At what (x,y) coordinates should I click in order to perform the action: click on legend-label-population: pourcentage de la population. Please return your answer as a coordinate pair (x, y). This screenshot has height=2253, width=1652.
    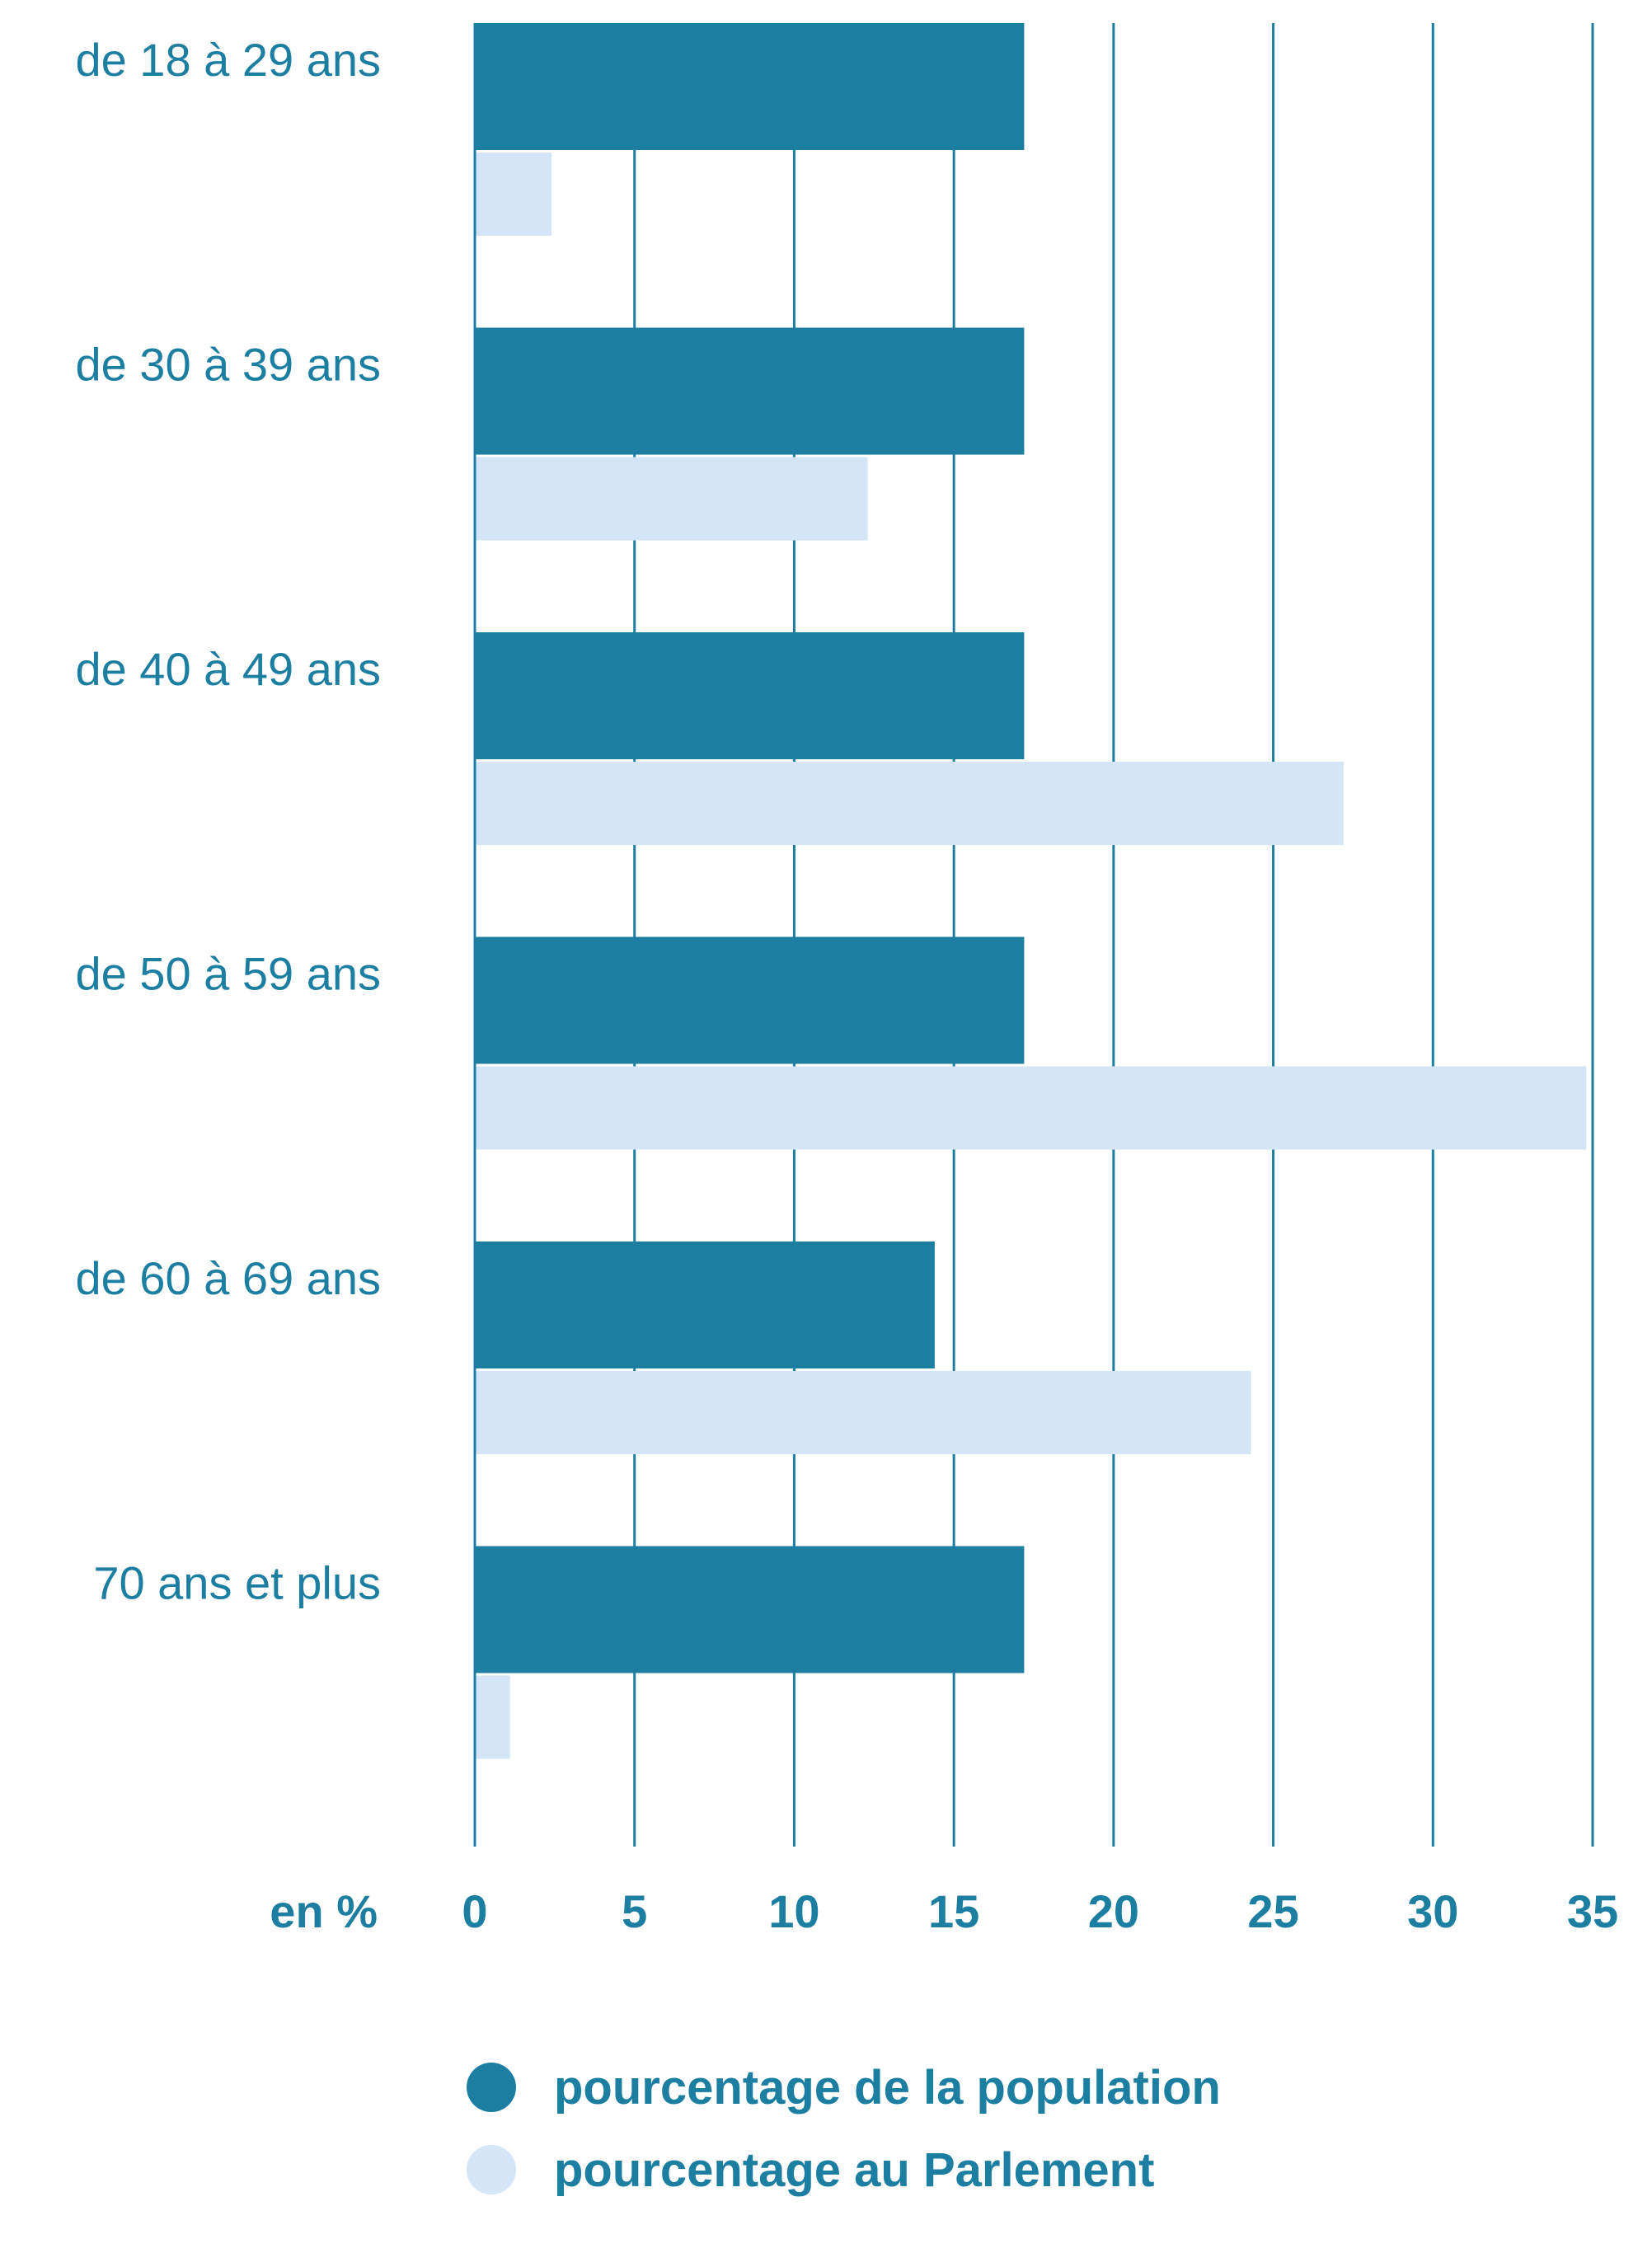
    Looking at the image, I should click on (887, 2088).